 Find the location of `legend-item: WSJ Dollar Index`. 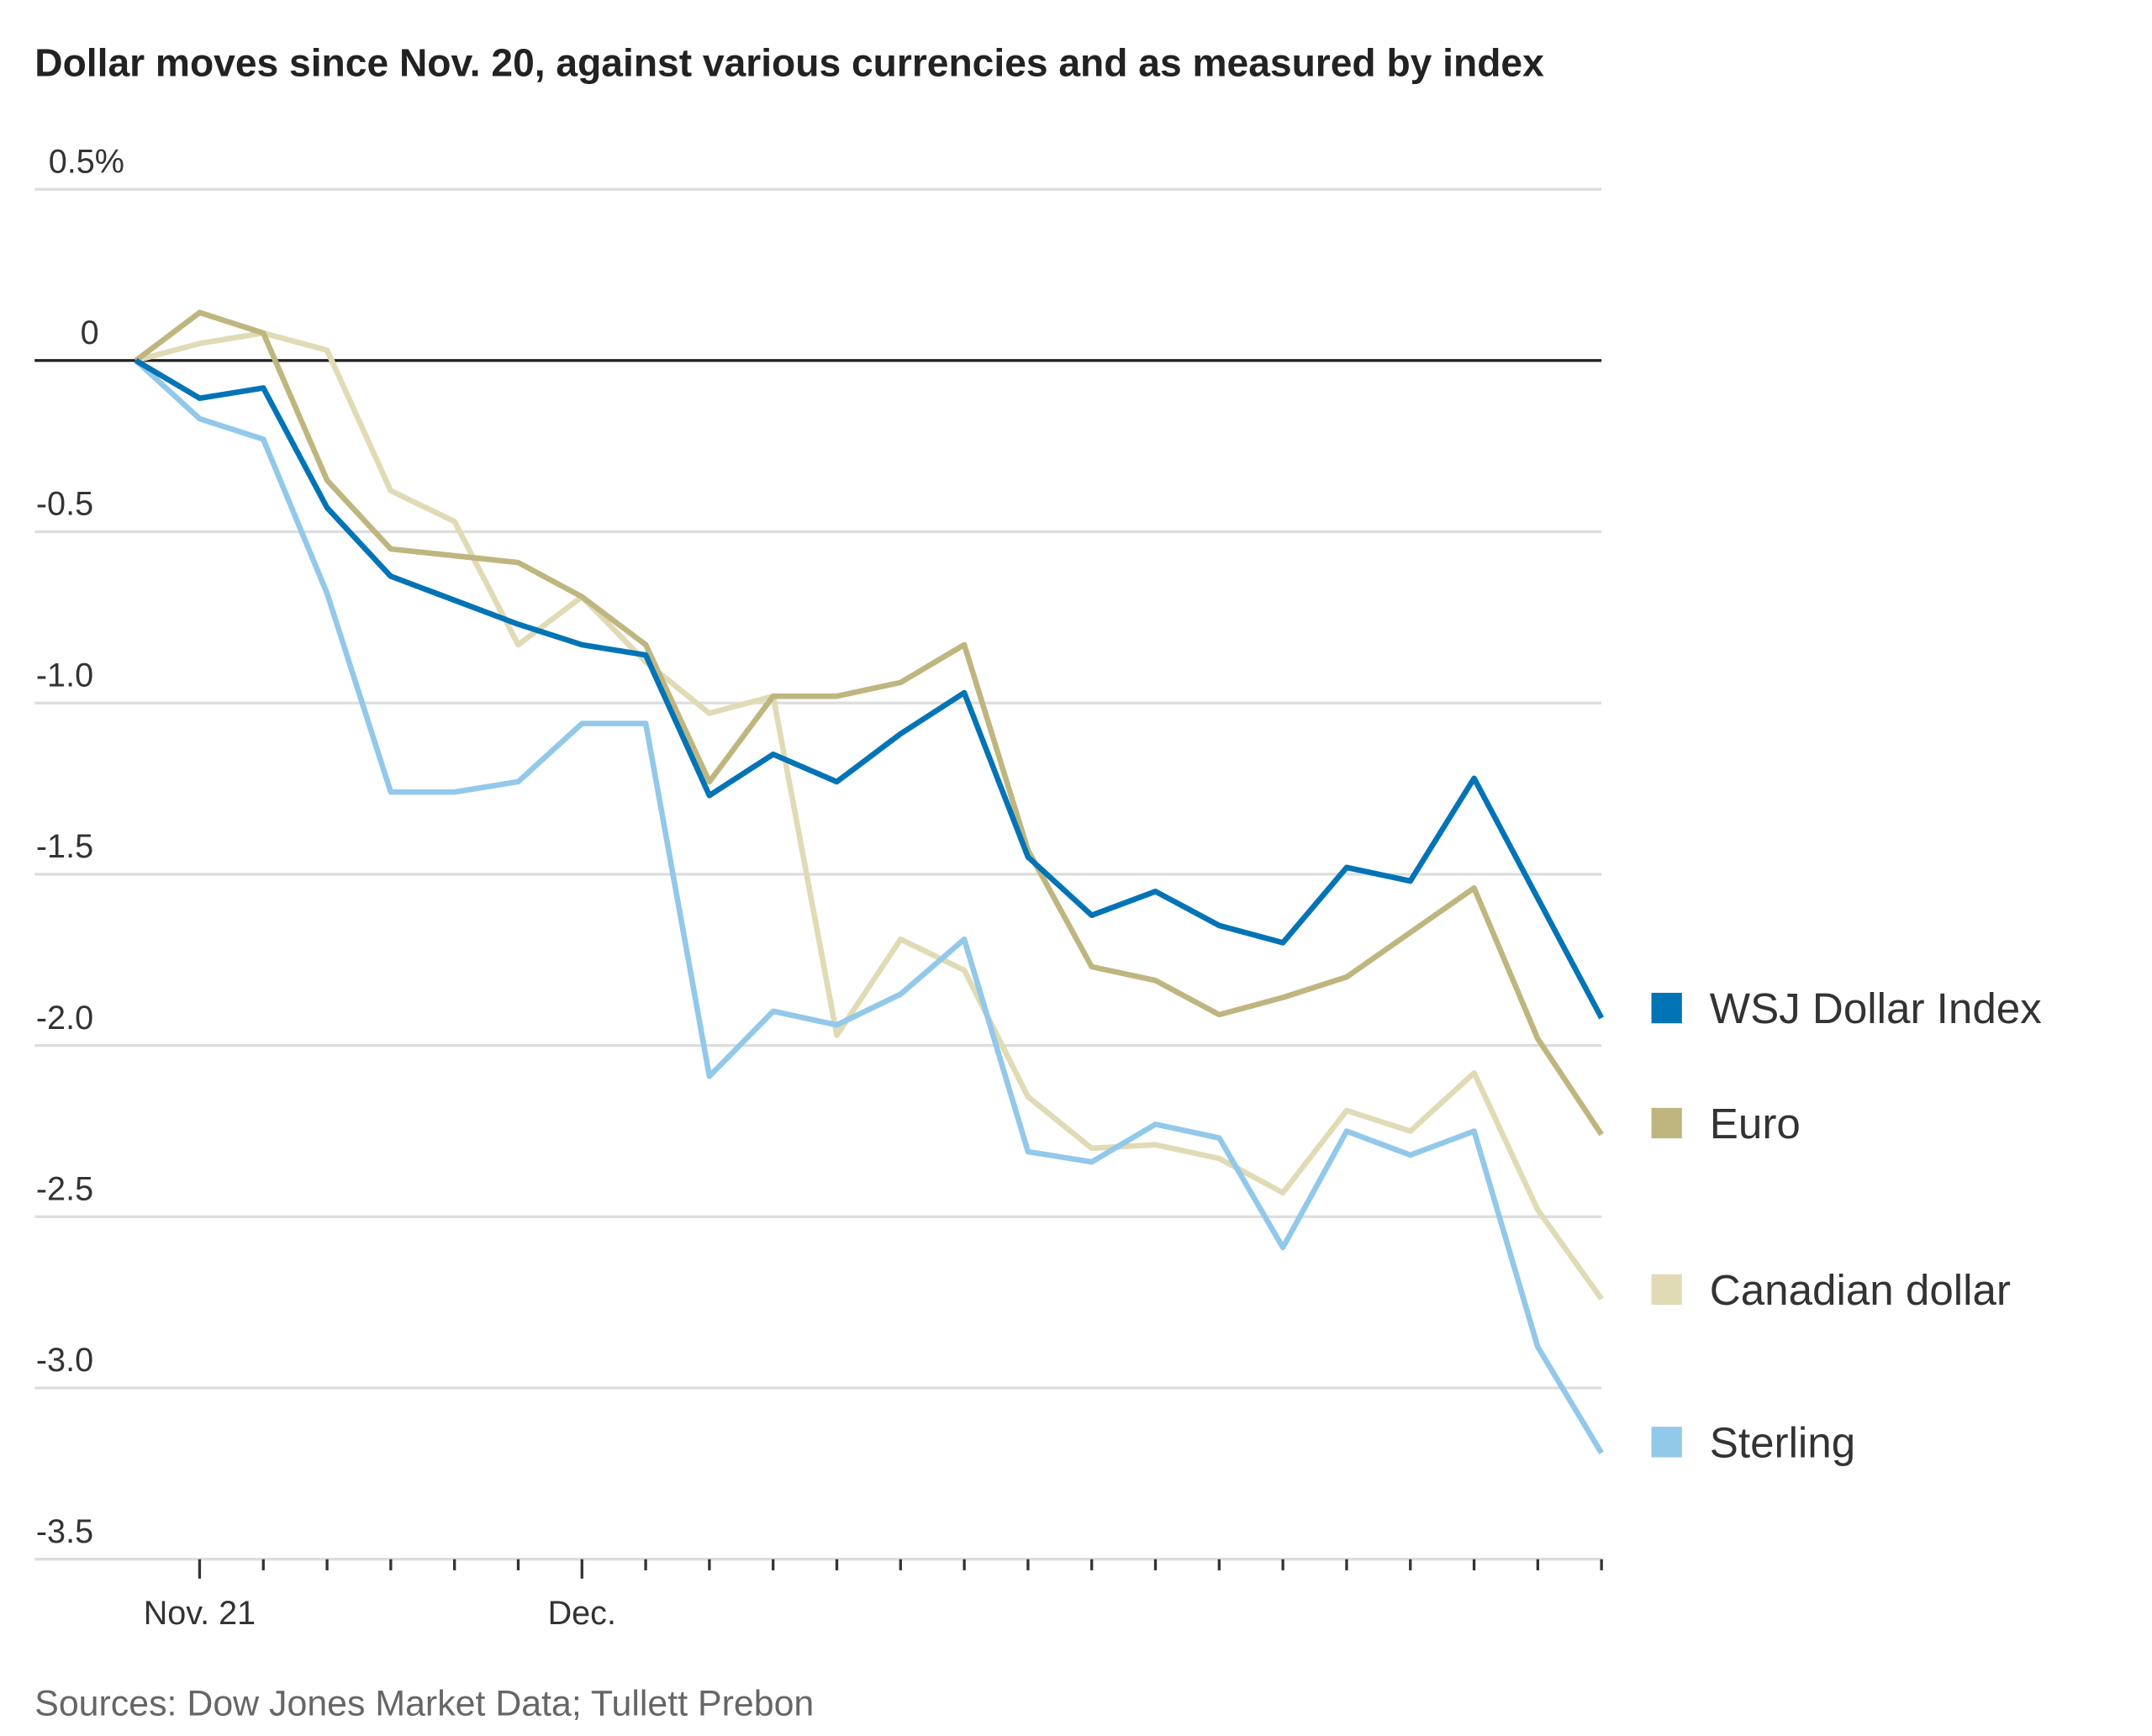

legend-item: WSJ Dollar Index is located at coordinates (1847, 1008).